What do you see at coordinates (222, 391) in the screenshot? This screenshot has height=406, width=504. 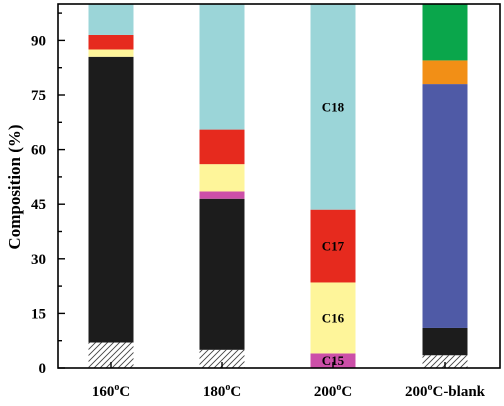 I see `x-tick-label: 180oC` at bounding box center [222, 391].